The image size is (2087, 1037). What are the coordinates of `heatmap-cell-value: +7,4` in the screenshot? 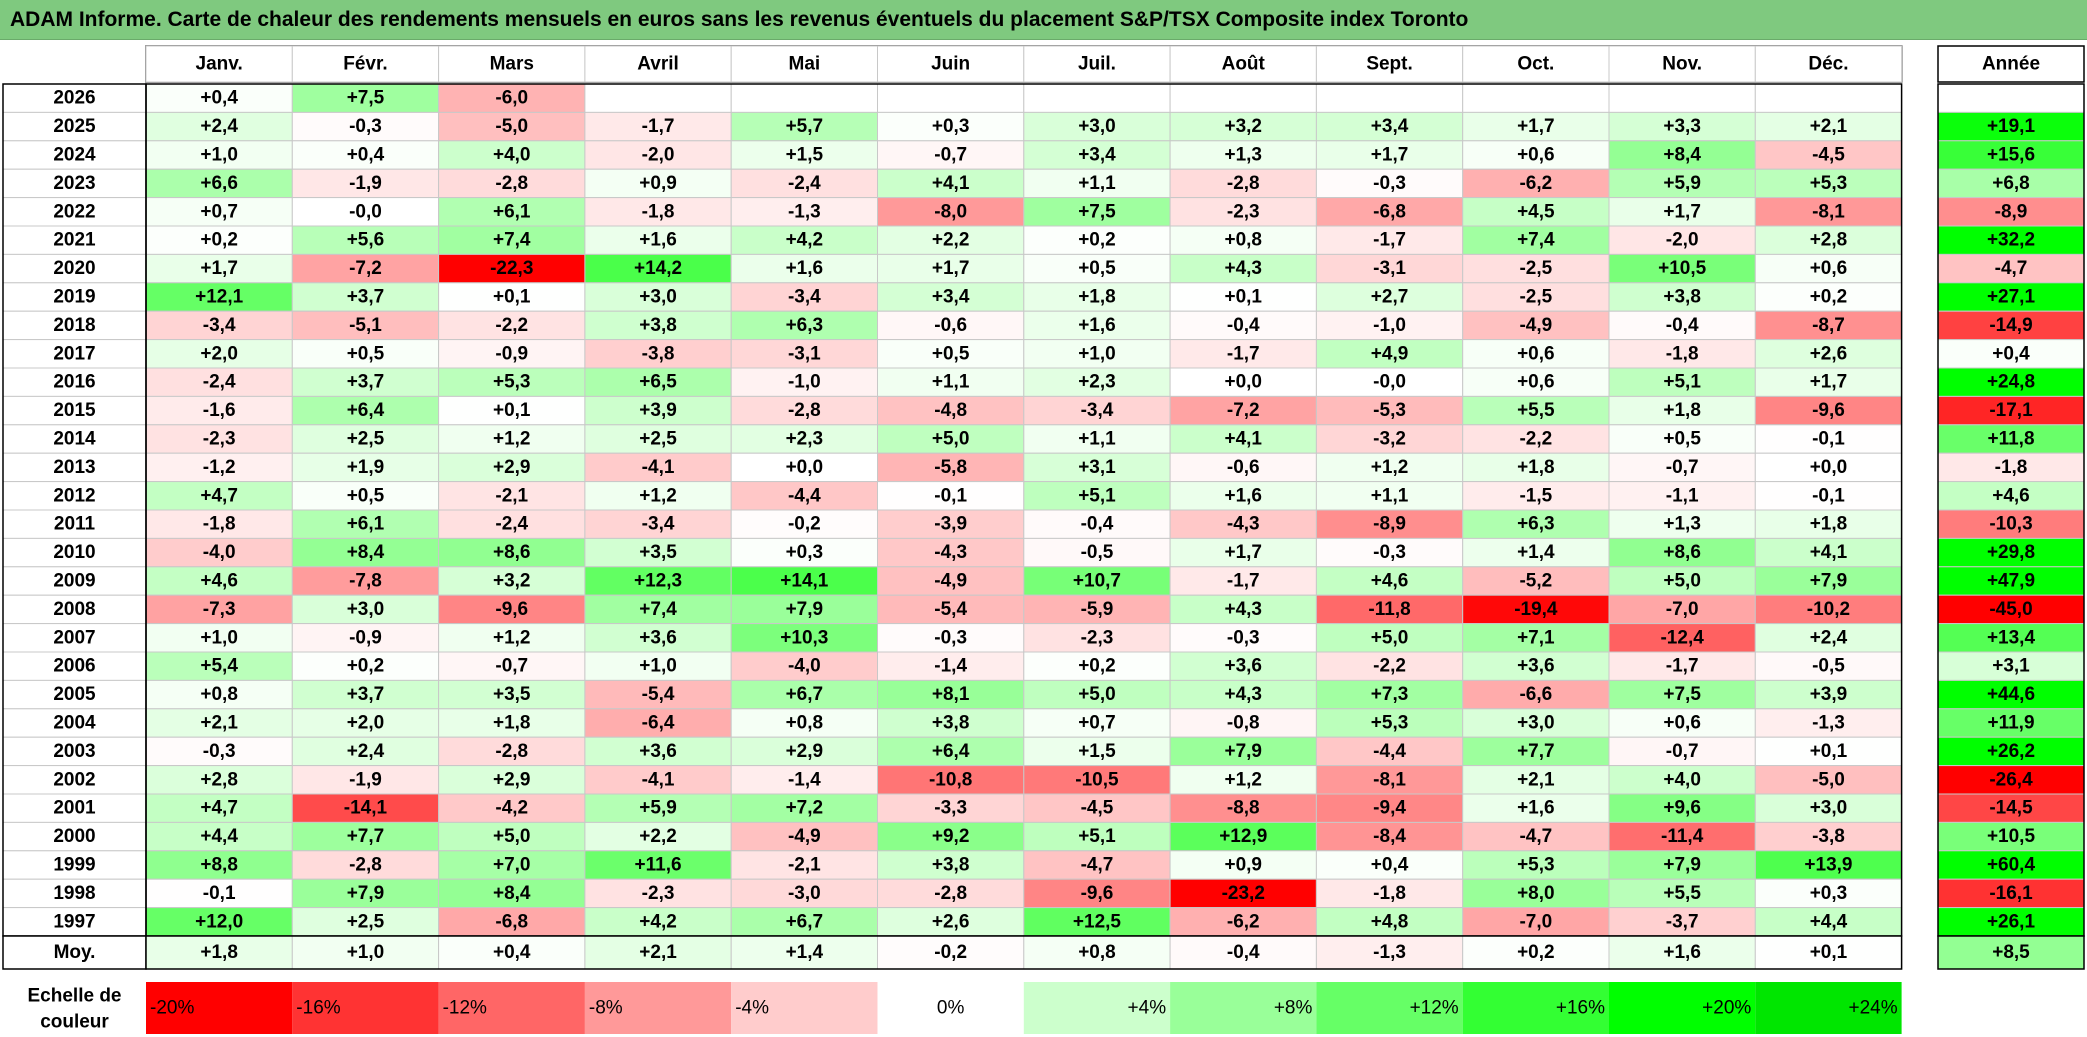 It's located at (658, 609).